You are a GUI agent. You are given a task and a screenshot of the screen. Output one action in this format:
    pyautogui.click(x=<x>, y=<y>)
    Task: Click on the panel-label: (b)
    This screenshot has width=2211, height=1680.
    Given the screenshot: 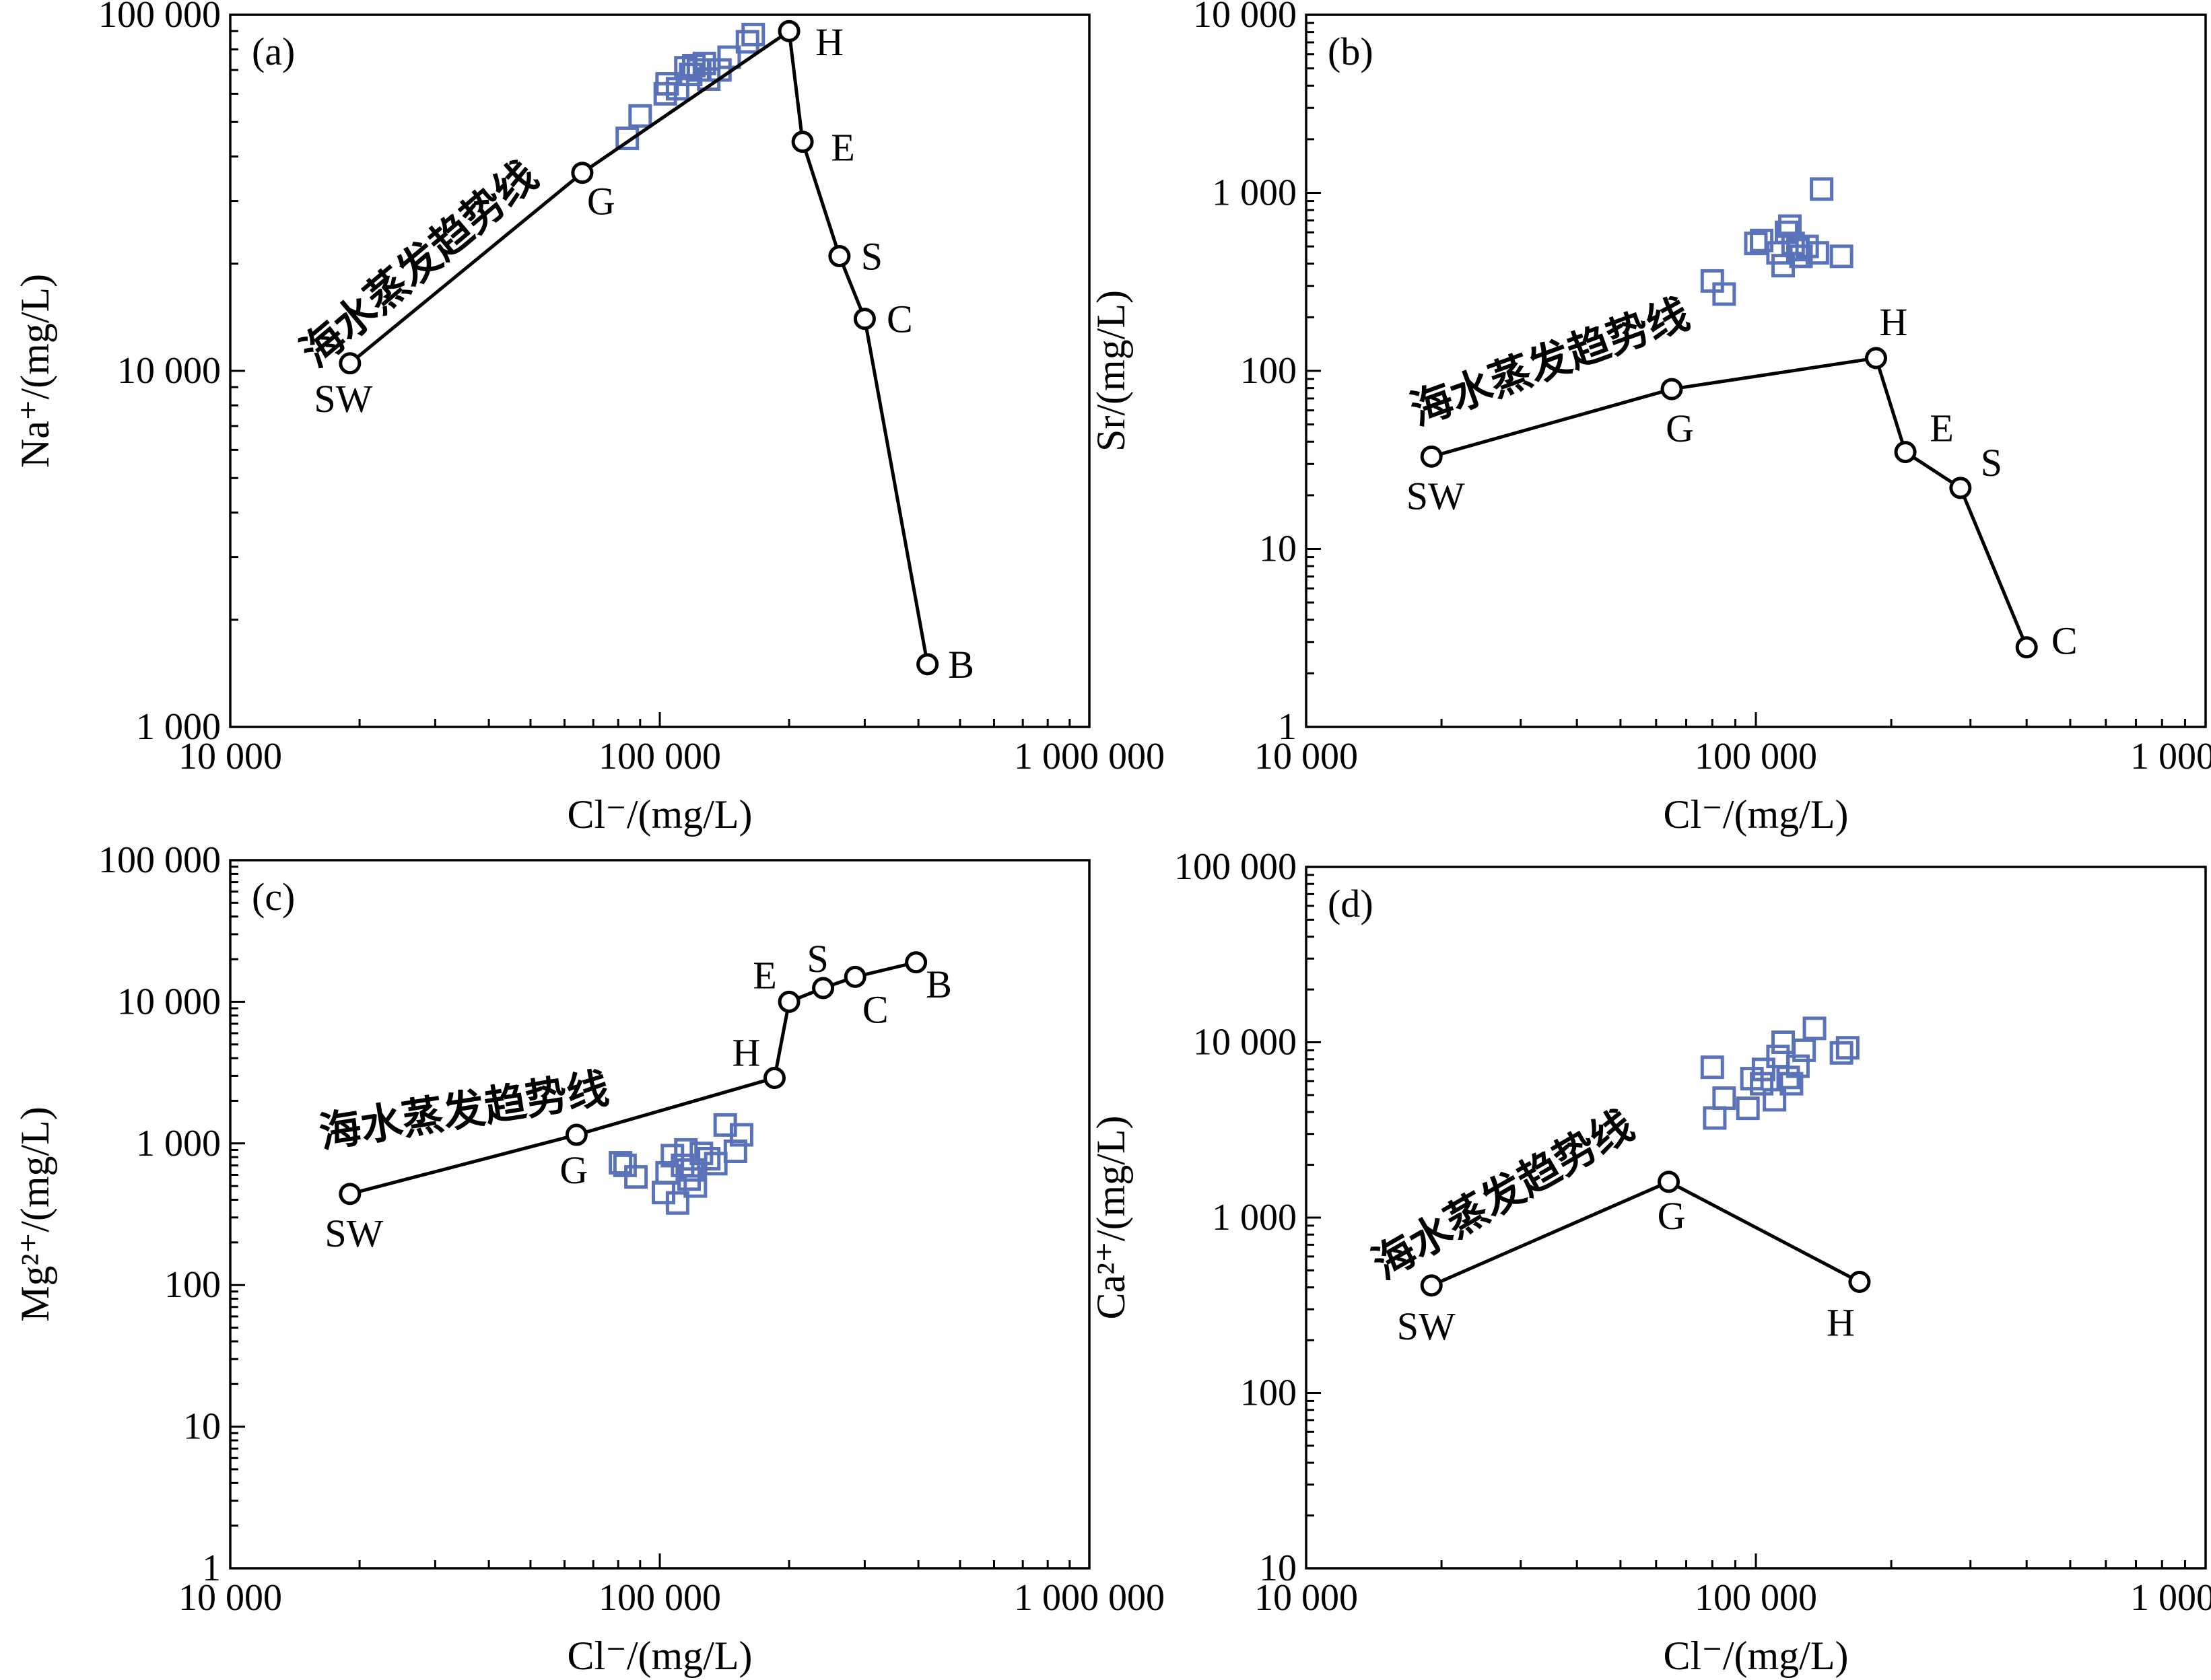 What is the action you would take?
    pyautogui.click(x=1350, y=52)
    